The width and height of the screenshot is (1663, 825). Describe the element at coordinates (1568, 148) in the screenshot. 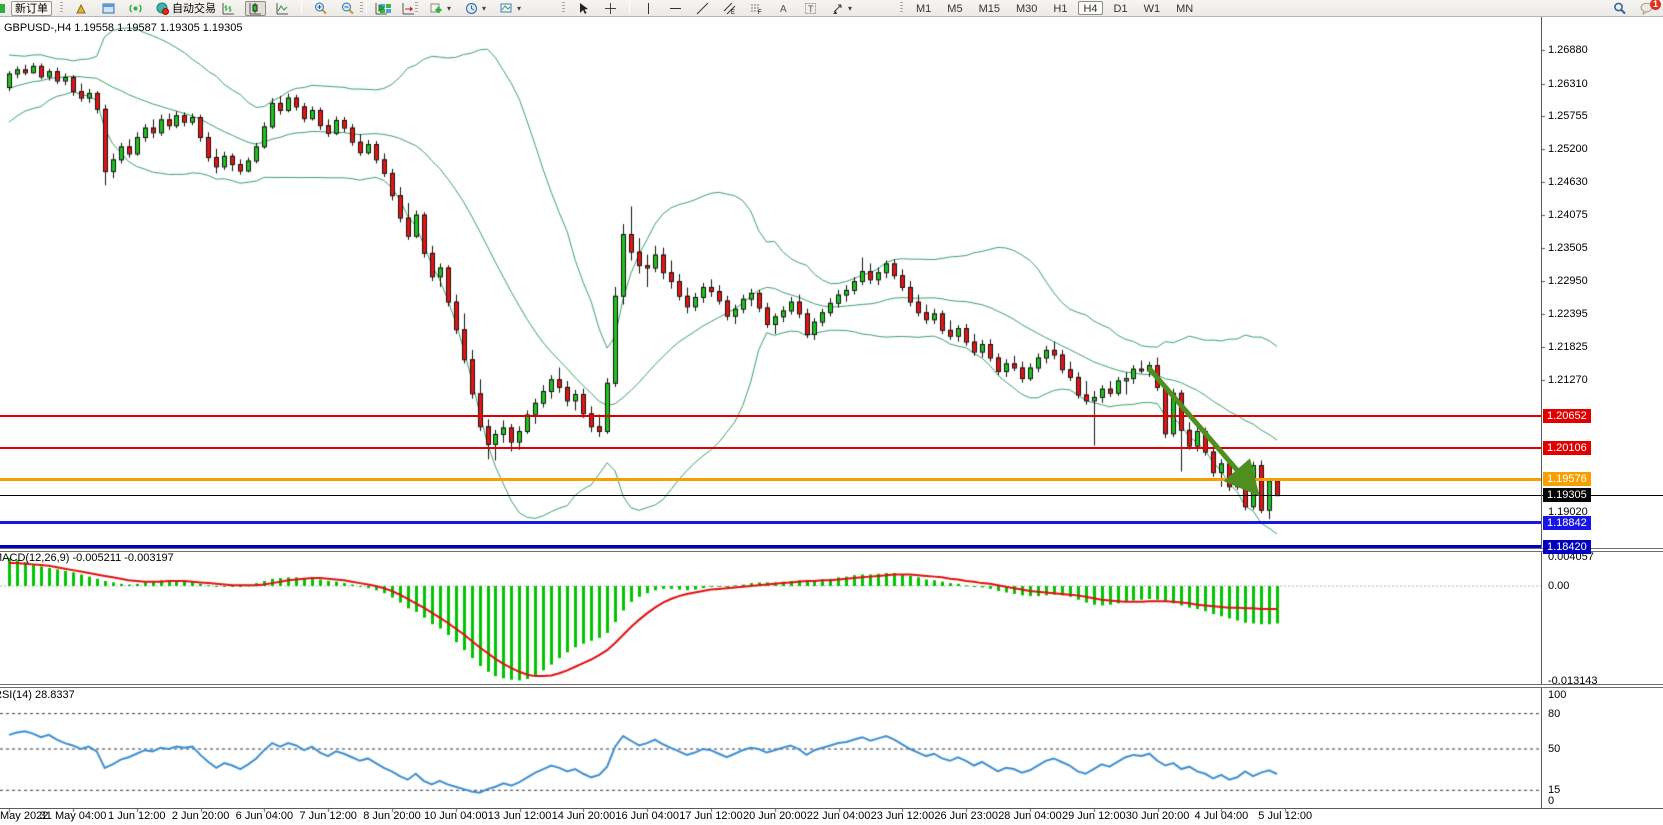

I see `price-tick: 1.25200` at that location.